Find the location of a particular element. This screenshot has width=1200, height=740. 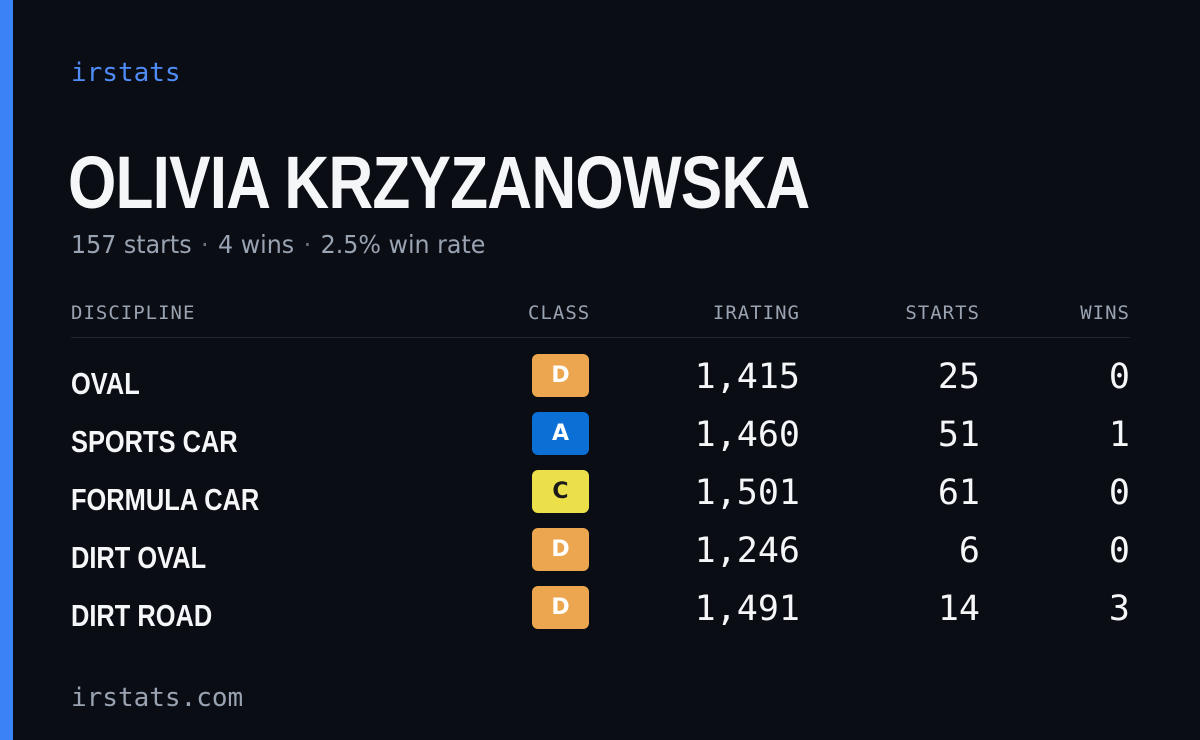

table-row: DIRT ROAD D 1,491 14 3 is located at coordinates (600, 615).